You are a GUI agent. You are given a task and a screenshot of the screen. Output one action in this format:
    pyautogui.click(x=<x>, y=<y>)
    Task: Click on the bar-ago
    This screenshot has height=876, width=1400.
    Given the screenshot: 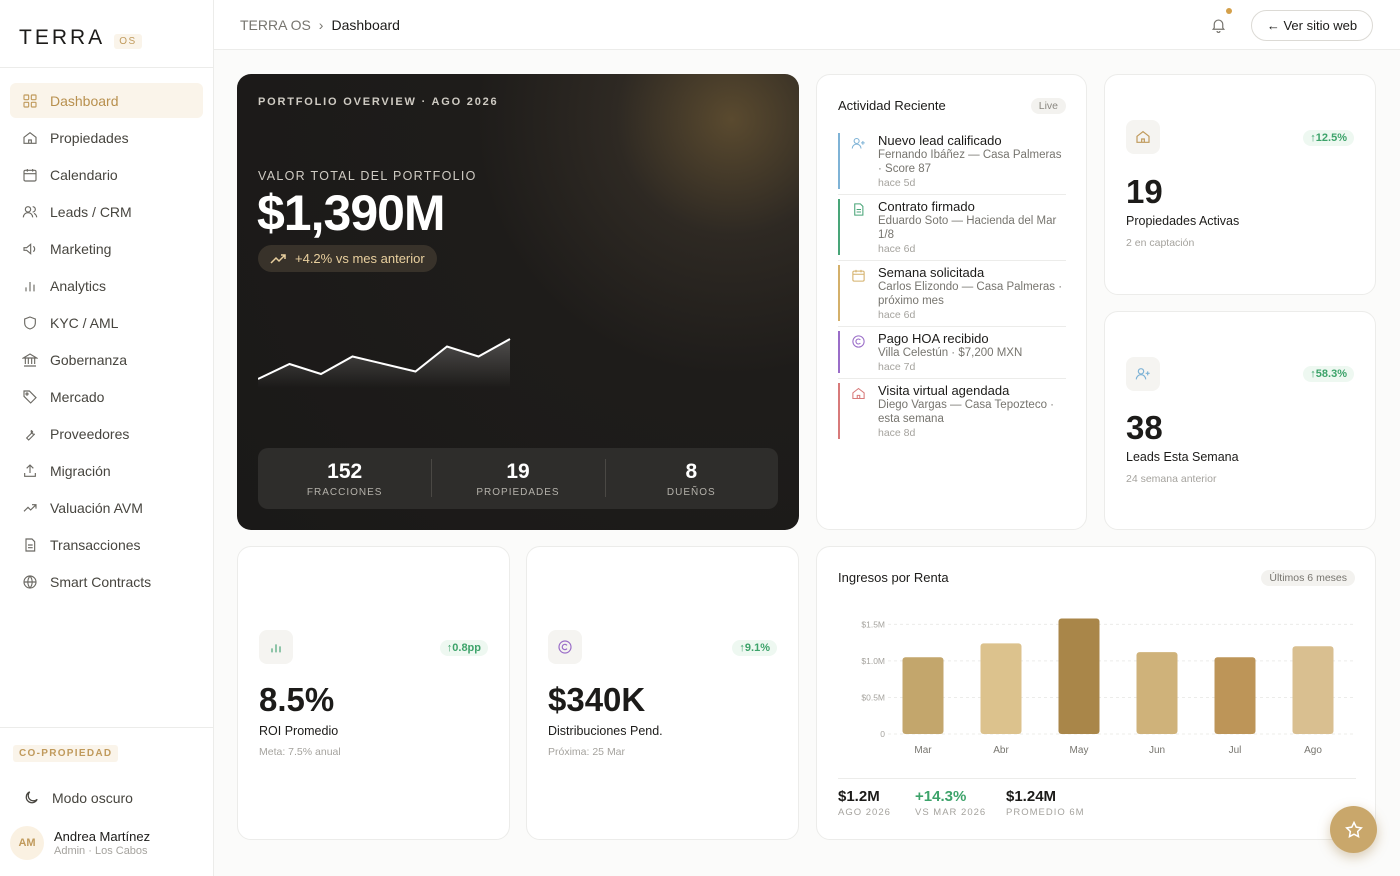 What is the action you would take?
    pyautogui.click(x=1313, y=690)
    